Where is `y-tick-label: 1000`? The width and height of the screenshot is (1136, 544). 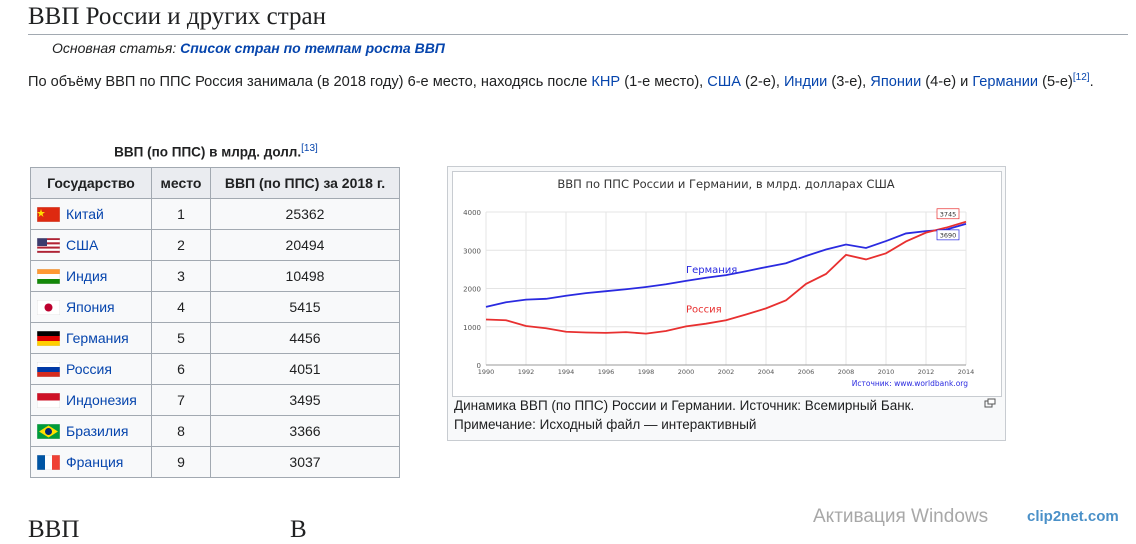 y-tick-label: 1000 is located at coordinates (472, 328).